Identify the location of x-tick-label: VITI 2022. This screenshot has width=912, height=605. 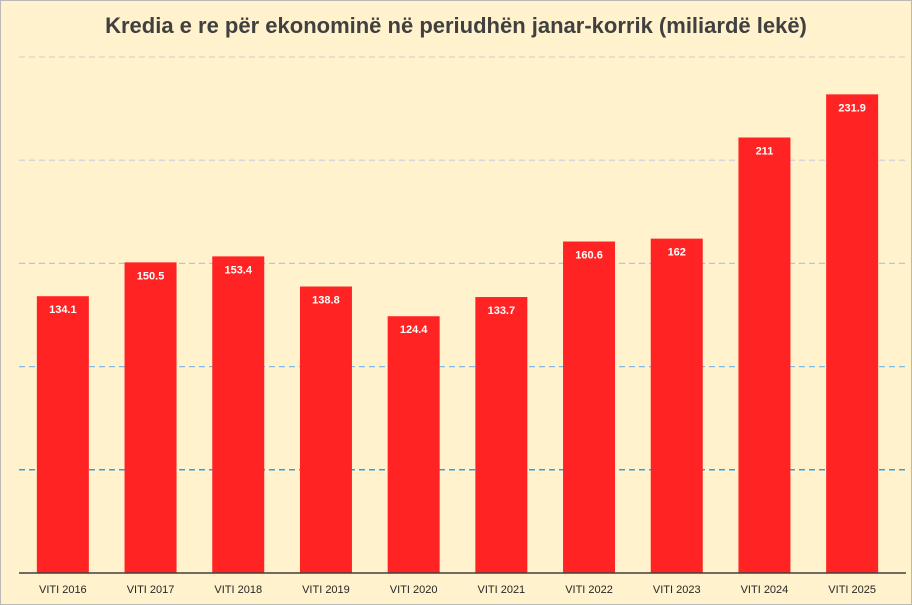
(589, 590).